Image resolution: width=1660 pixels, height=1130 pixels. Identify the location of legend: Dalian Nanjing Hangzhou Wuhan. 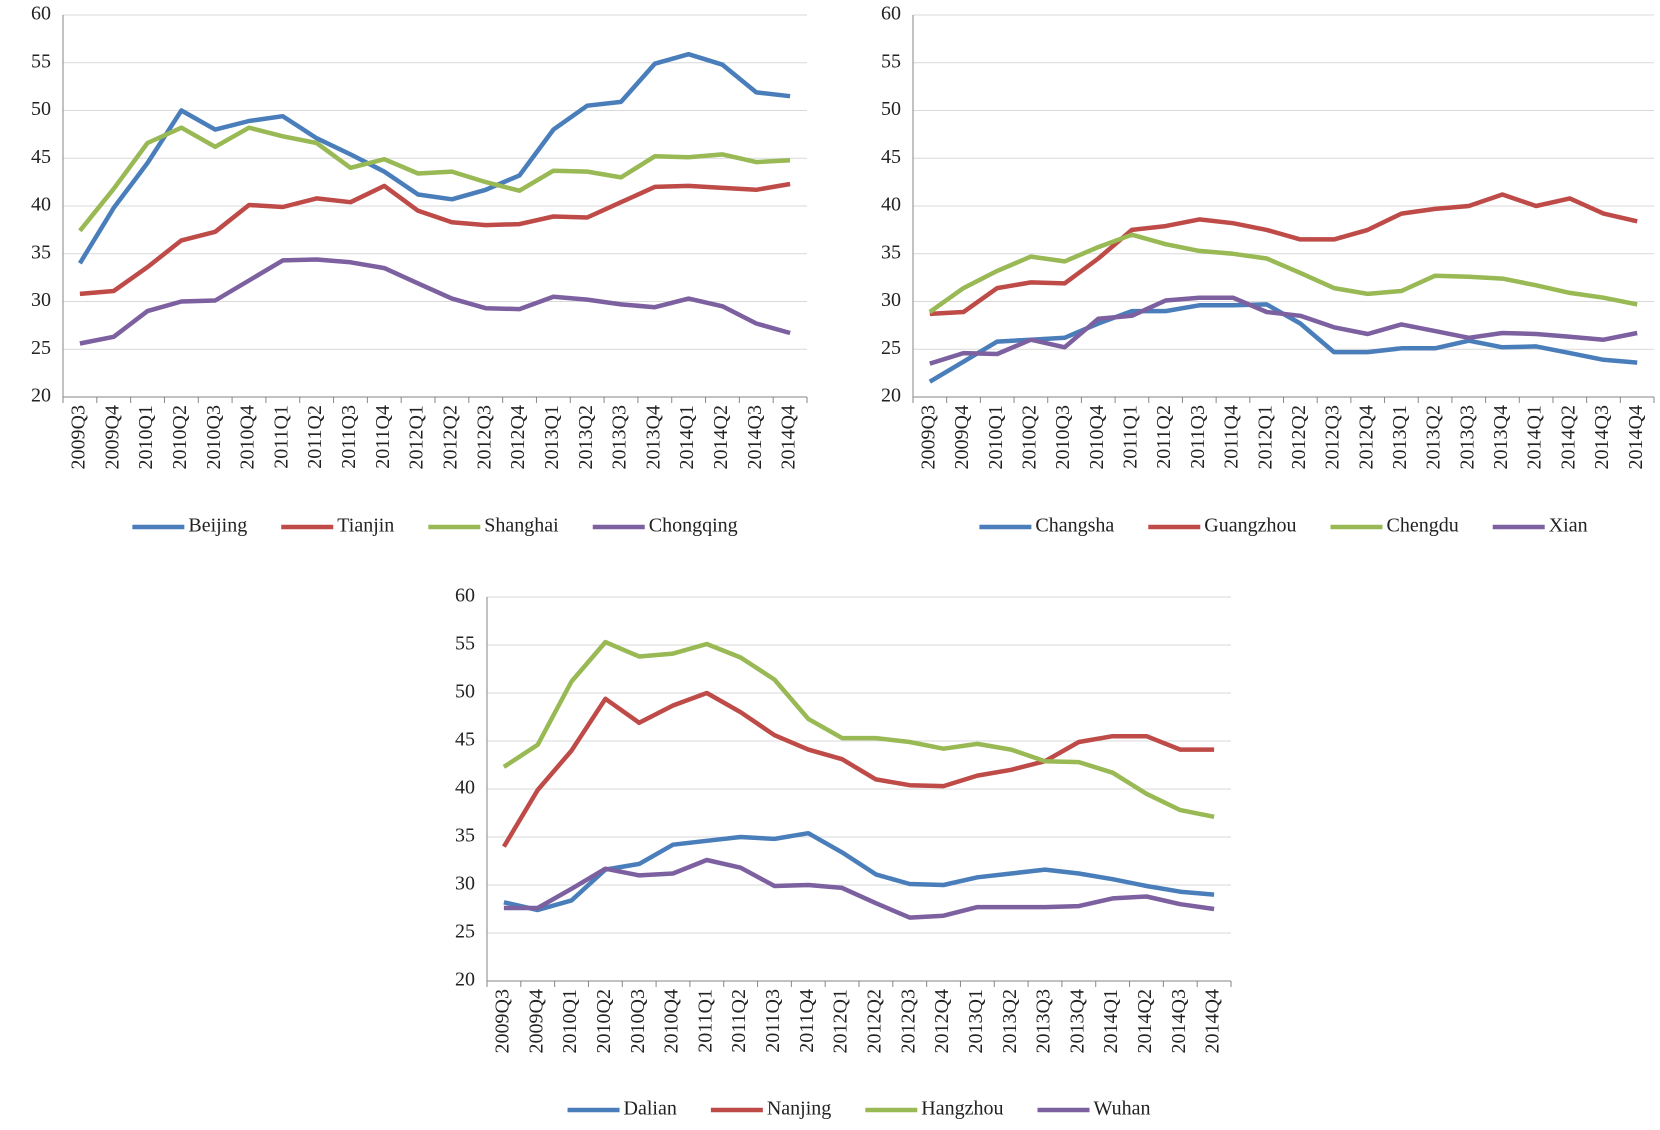
(859, 1109).